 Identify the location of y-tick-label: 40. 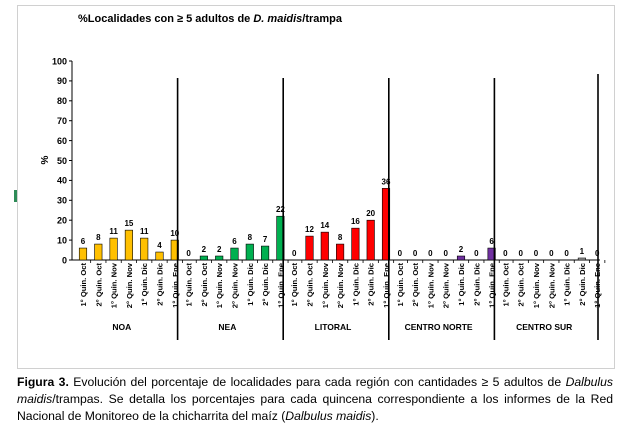
(62, 181).